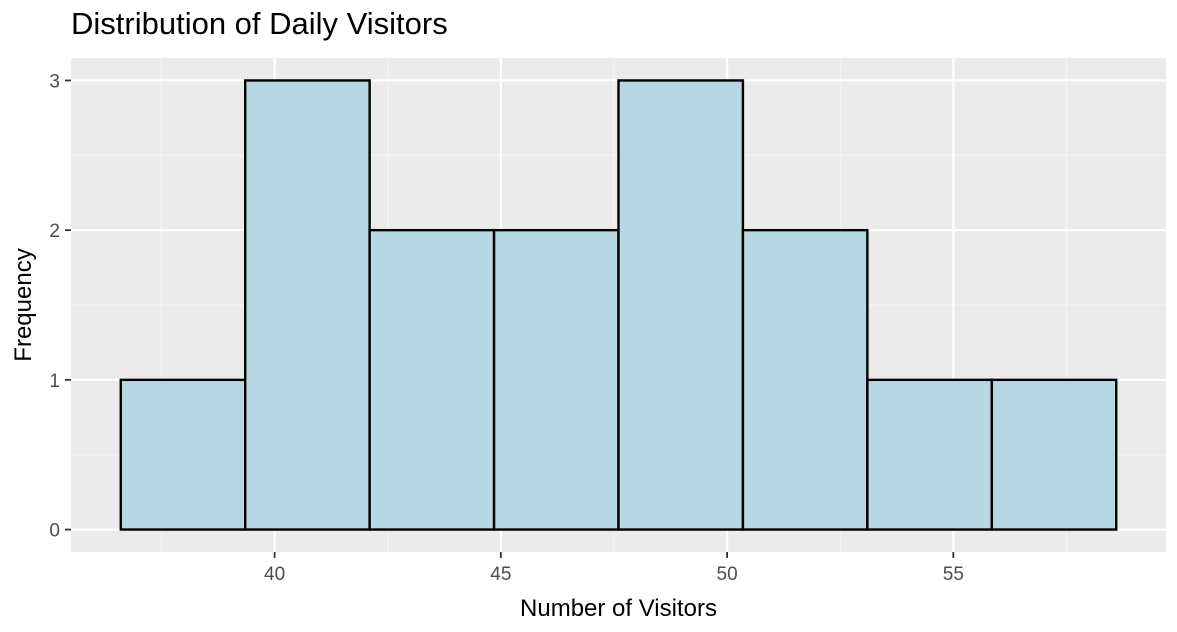 Image resolution: width=1177 pixels, height=632 pixels. What do you see at coordinates (23, 304) in the screenshot?
I see `y-axis-title: Frequency` at bounding box center [23, 304].